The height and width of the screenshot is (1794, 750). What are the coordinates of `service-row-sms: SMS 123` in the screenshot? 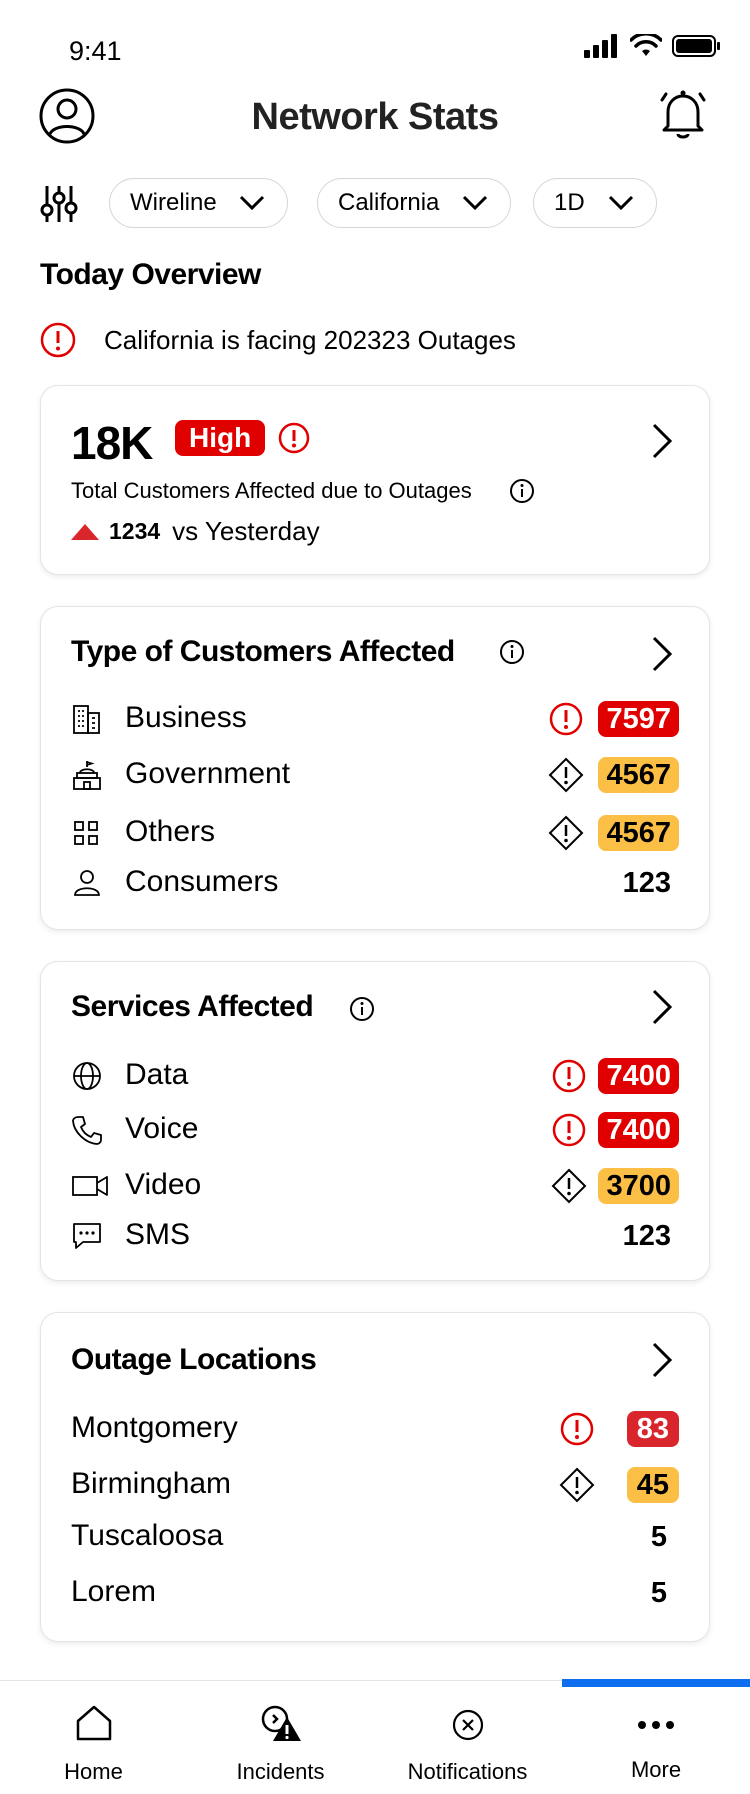 It's located at (375, 1236).